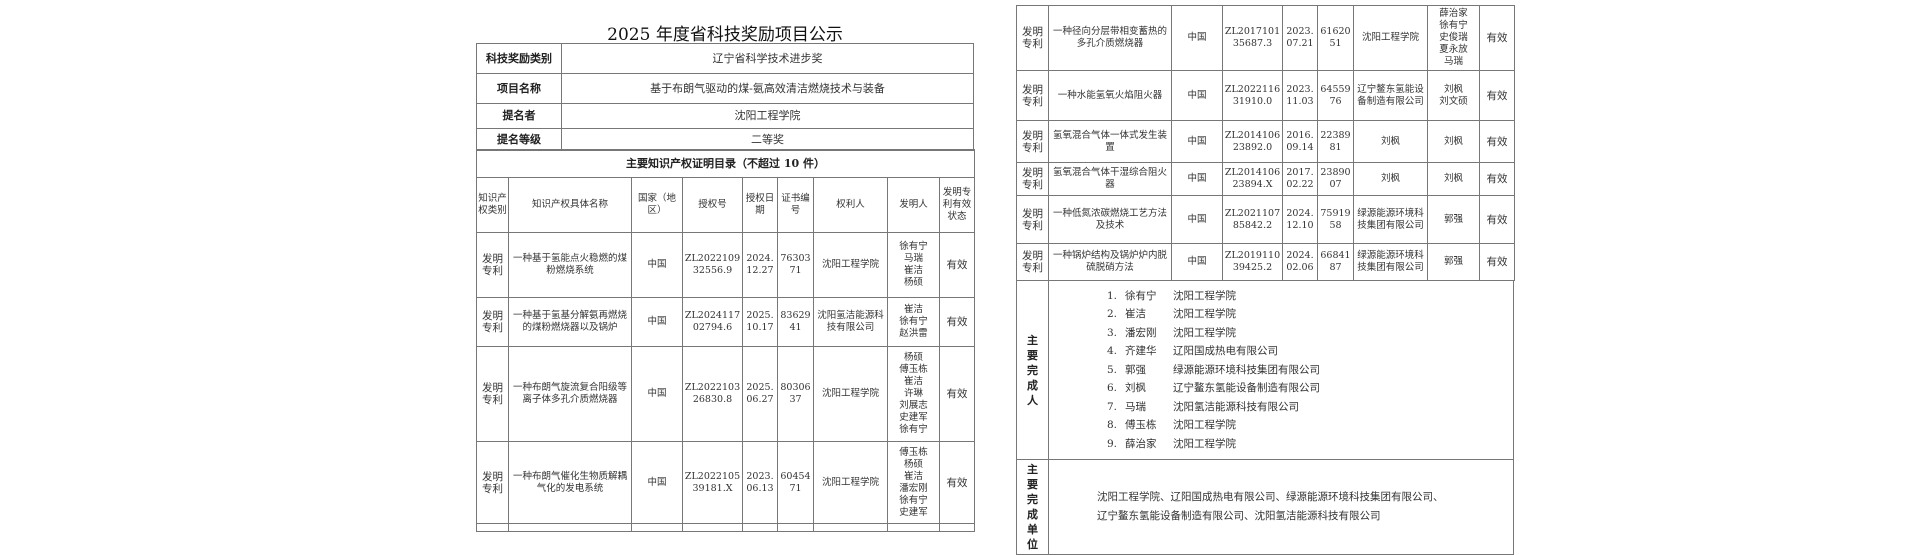 This screenshot has height=555, width=1920. Describe the element at coordinates (519, 116) in the screenshot. I see `info-label: 提名者` at that location.